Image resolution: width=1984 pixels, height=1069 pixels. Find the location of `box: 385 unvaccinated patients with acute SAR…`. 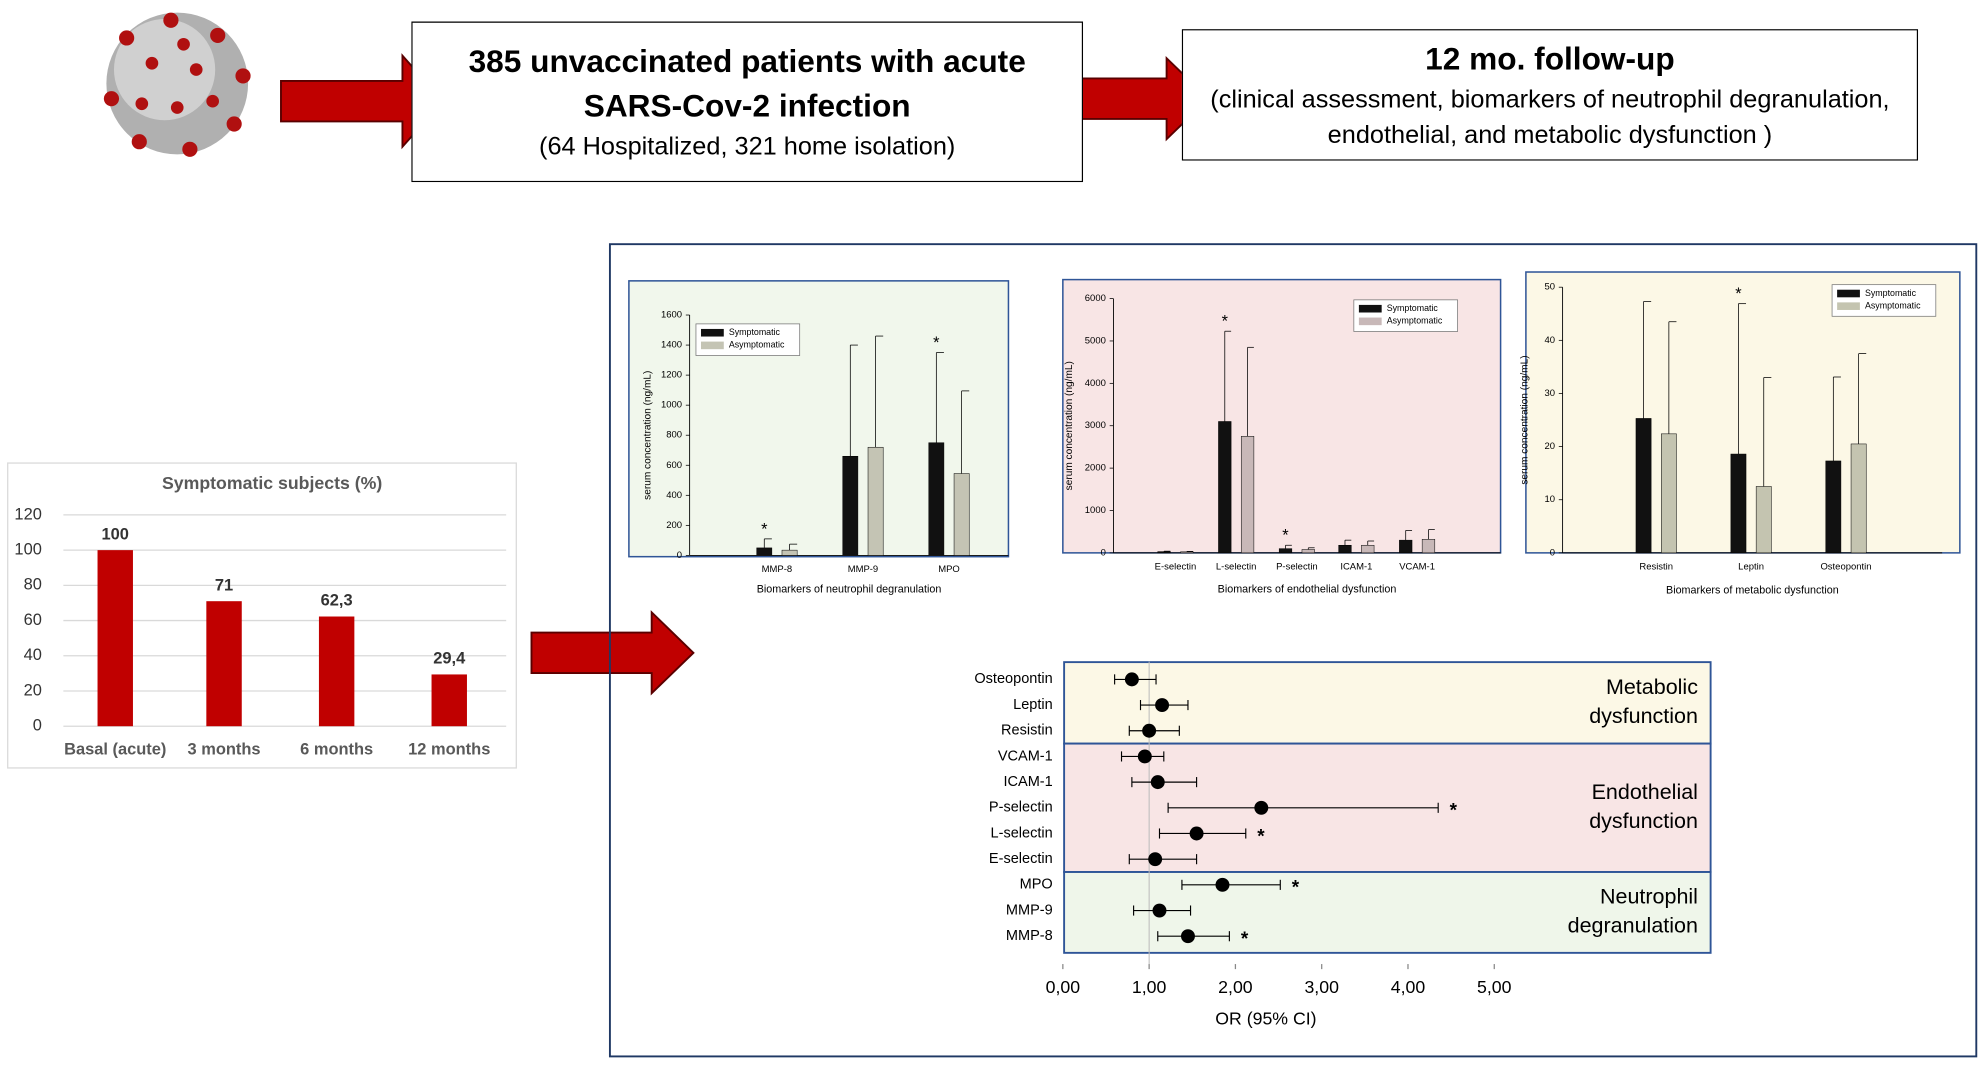

box: 385 unvaccinated patients with acute SAR… is located at coordinates (747, 102).